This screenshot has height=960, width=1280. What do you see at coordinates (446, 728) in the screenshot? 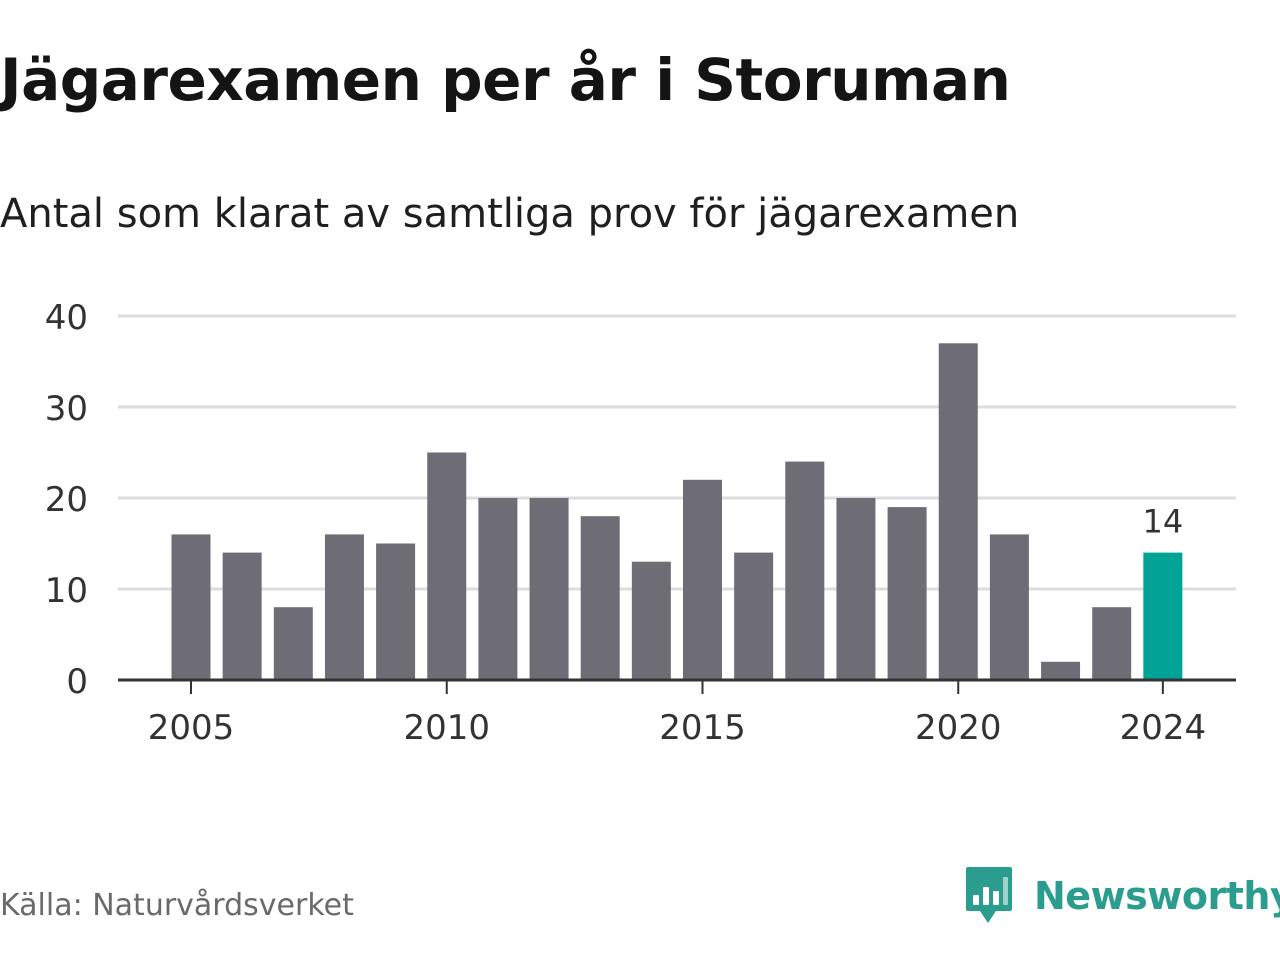
I see `x-tick-label: 2010` at bounding box center [446, 728].